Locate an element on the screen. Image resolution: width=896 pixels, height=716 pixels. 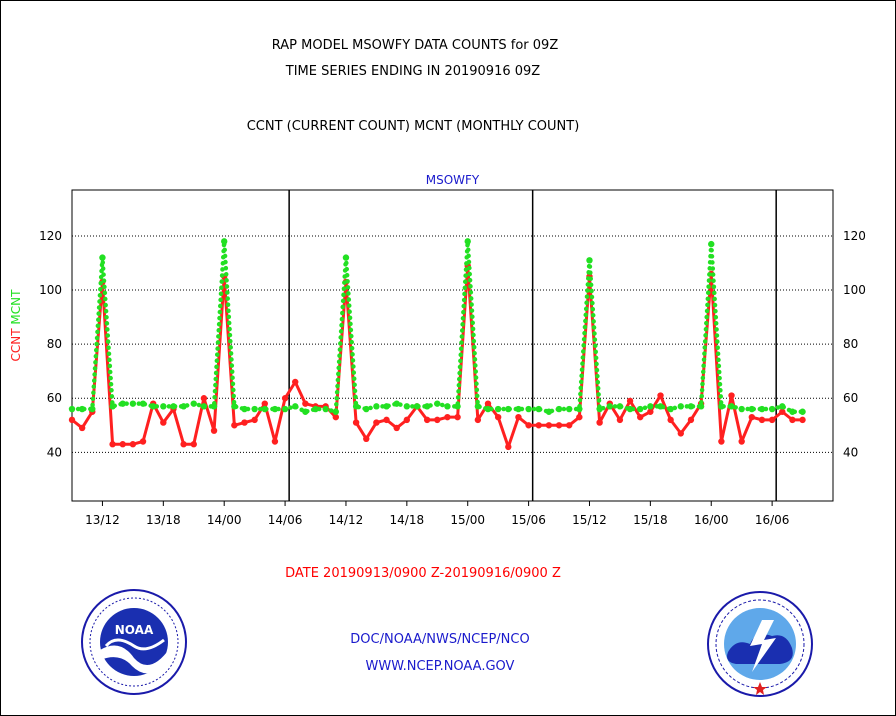
x-tick-label: 16/06 is located at coordinates (772, 520).